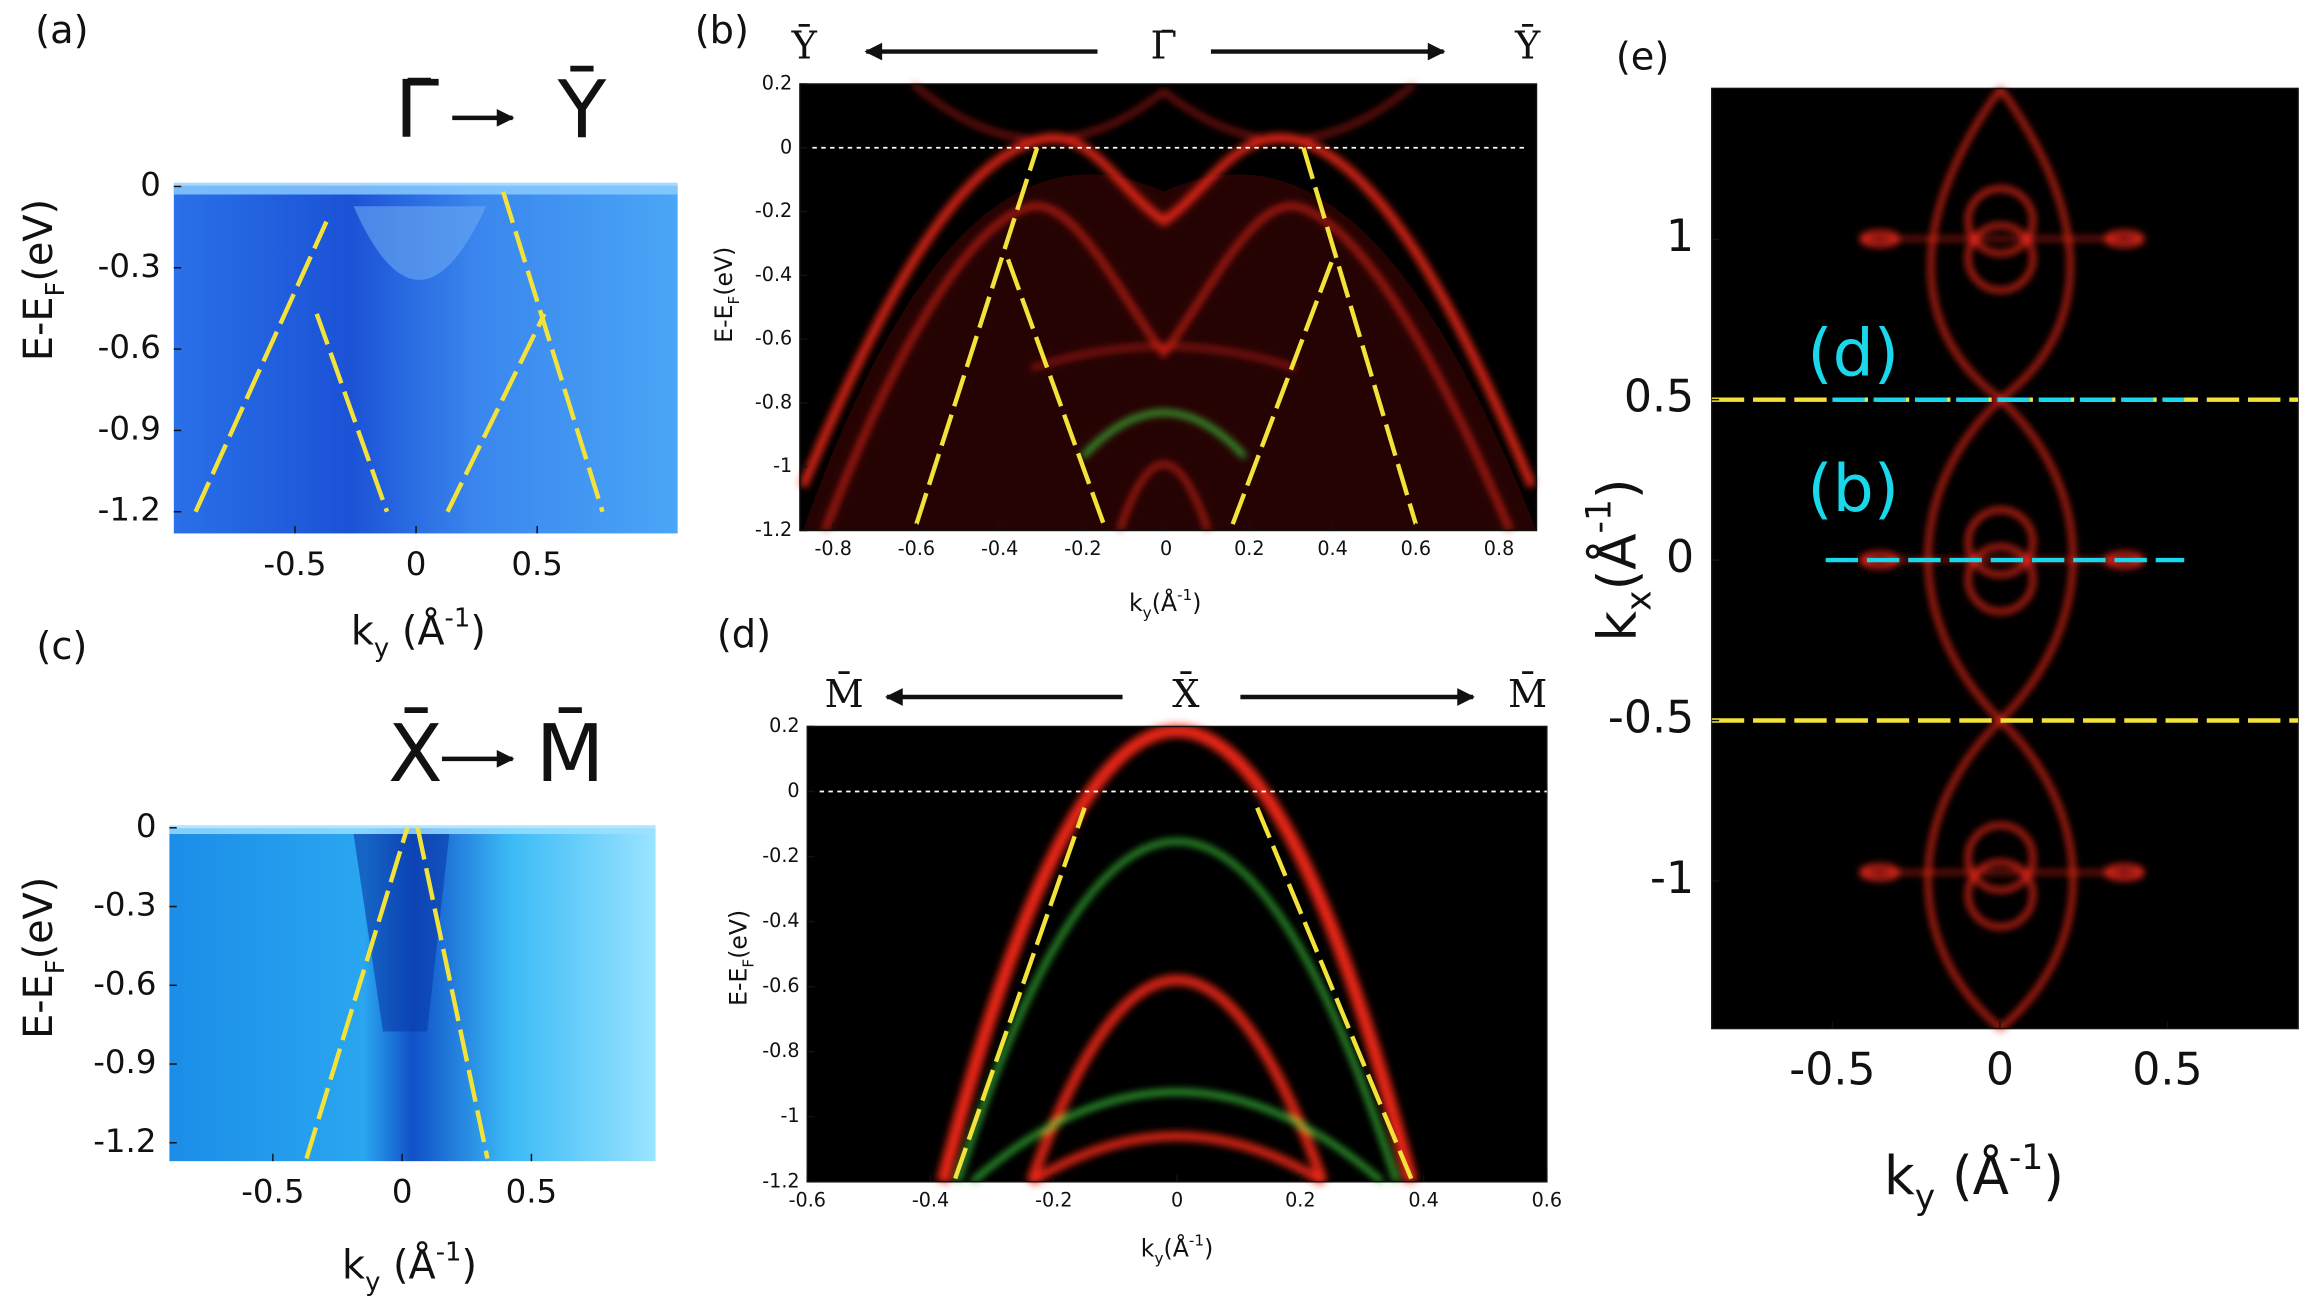  Describe the element at coordinates (61, 30) in the screenshot. I see `panel-label: (a)` at that location.